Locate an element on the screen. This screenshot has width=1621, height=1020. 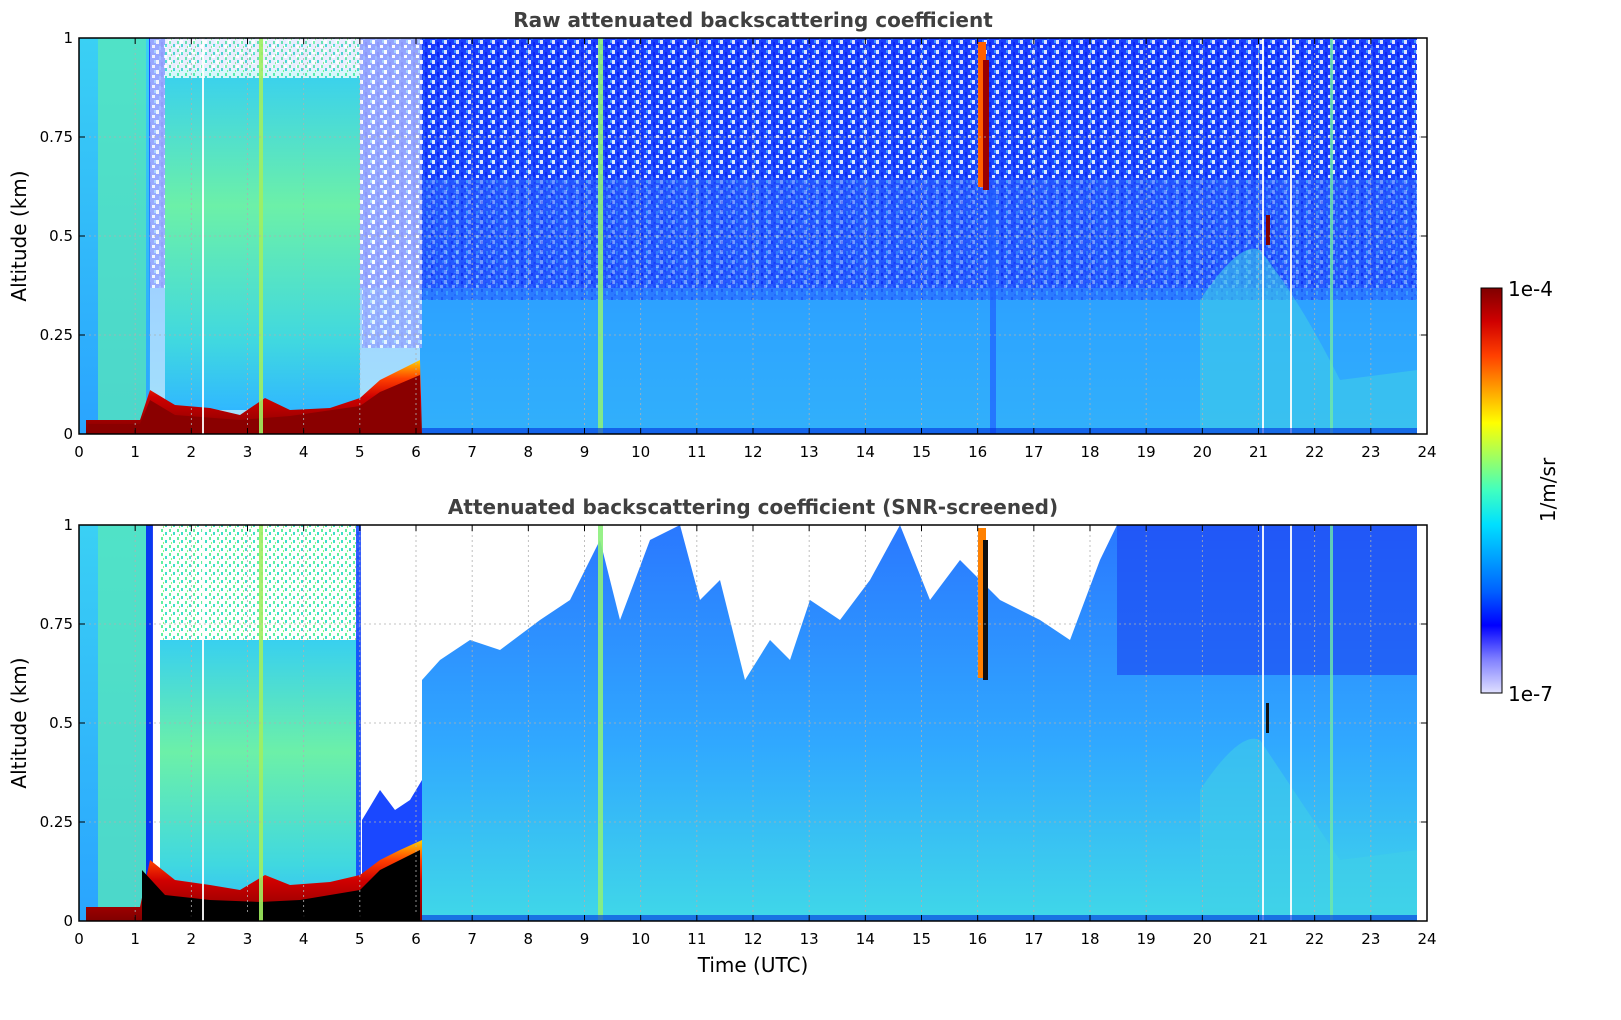
colorbar-label: 1/m/sr is located at coordinates (1548, 489).